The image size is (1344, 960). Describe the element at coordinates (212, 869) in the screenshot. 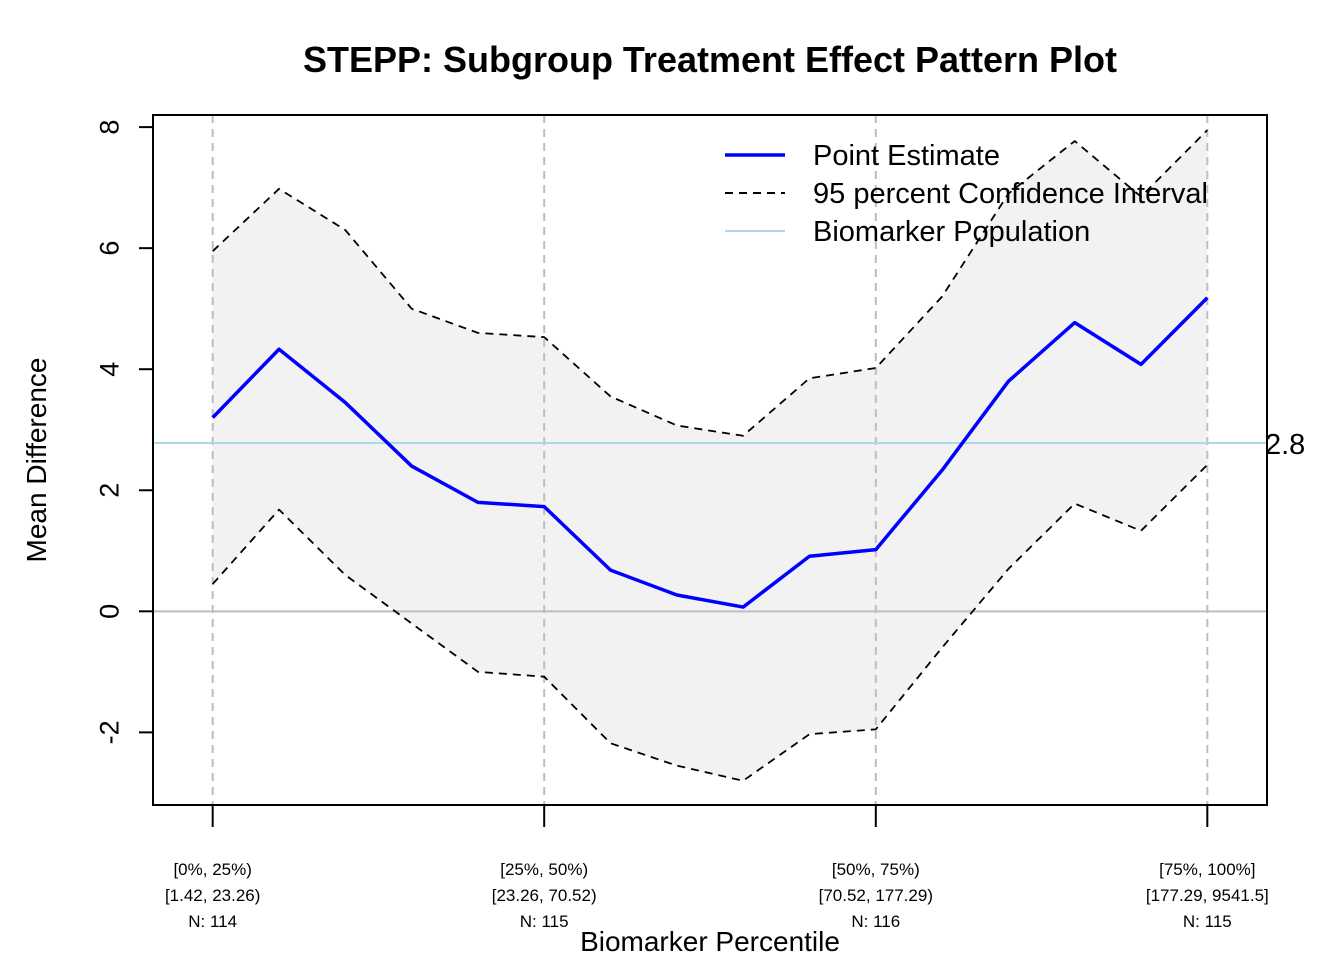

I see `x-tick-label-0-0: [0%, 25%)` at that location.